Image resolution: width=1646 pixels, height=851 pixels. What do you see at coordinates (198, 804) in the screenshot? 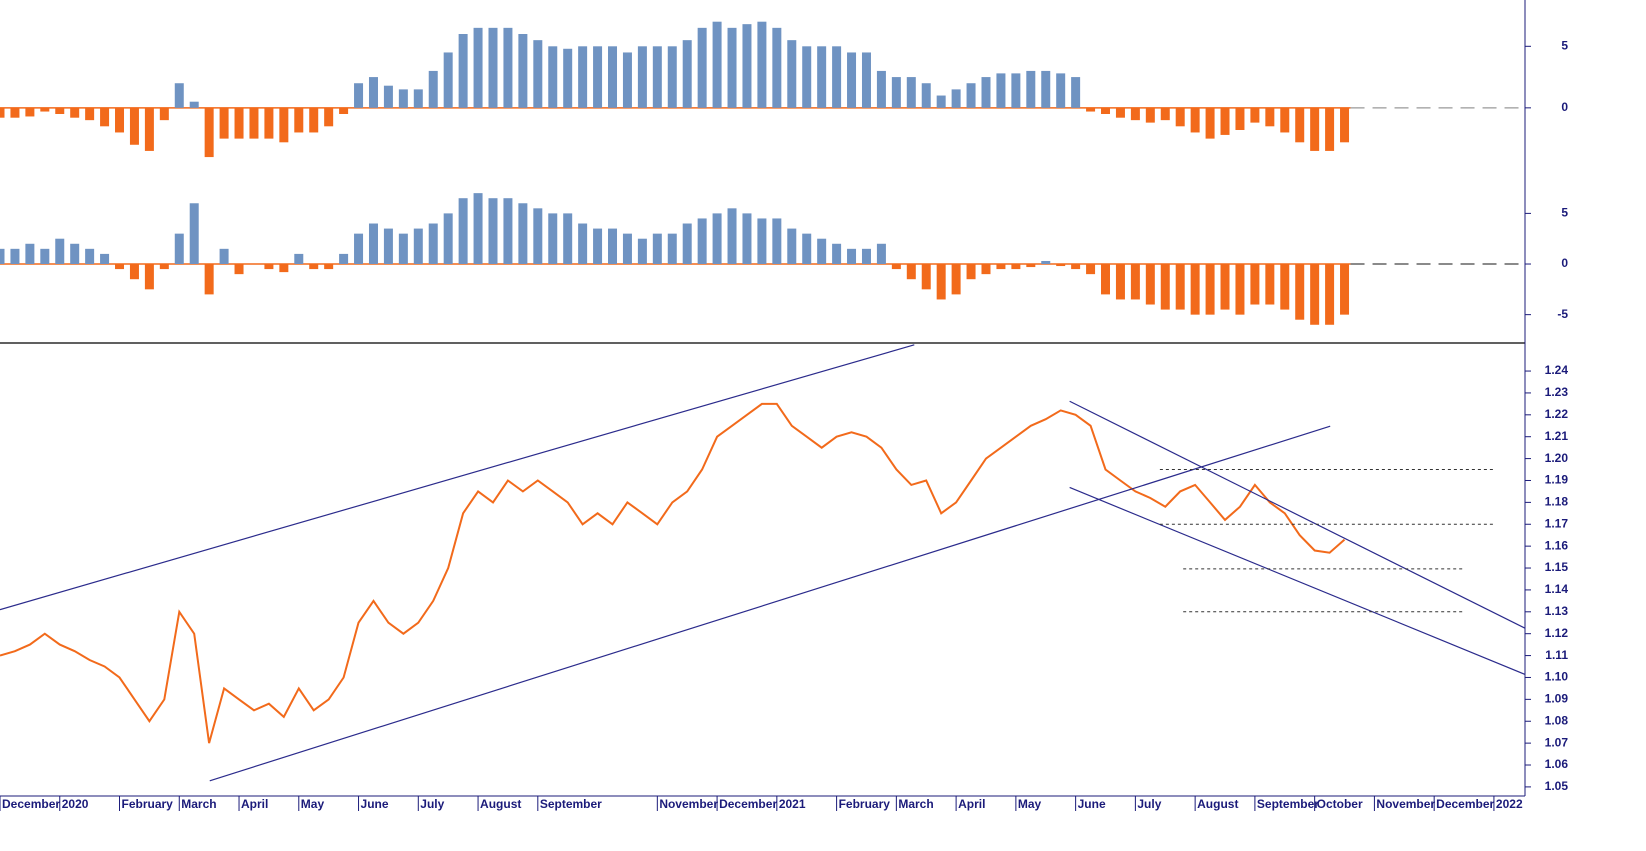
I see `x-tick-label: March` at bounding box center [198, 804].